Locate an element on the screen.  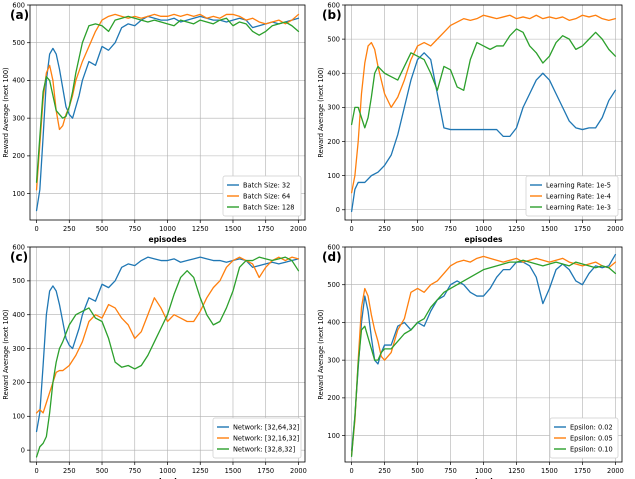
panel-label: (b) is located at coordinates (332, 15).